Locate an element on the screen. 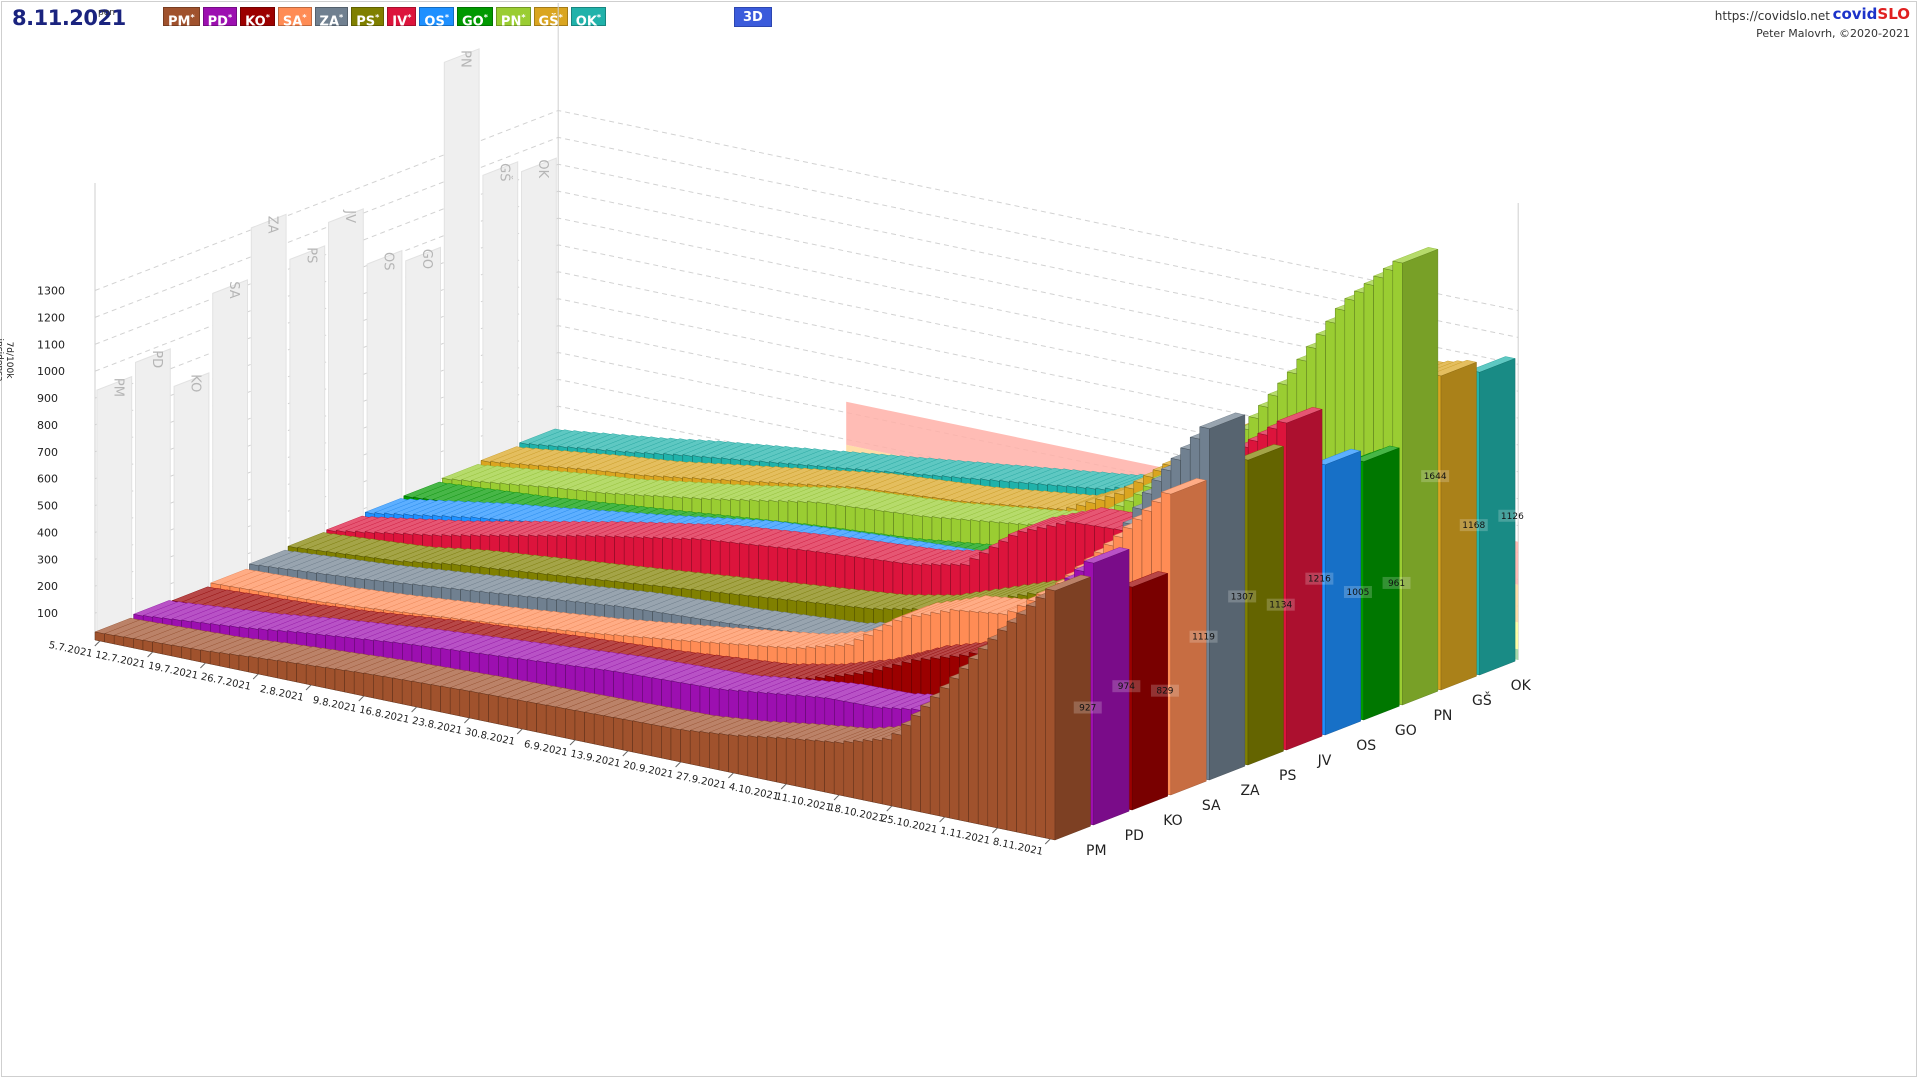  legend-label: PD is located at coordinates (217, 22).